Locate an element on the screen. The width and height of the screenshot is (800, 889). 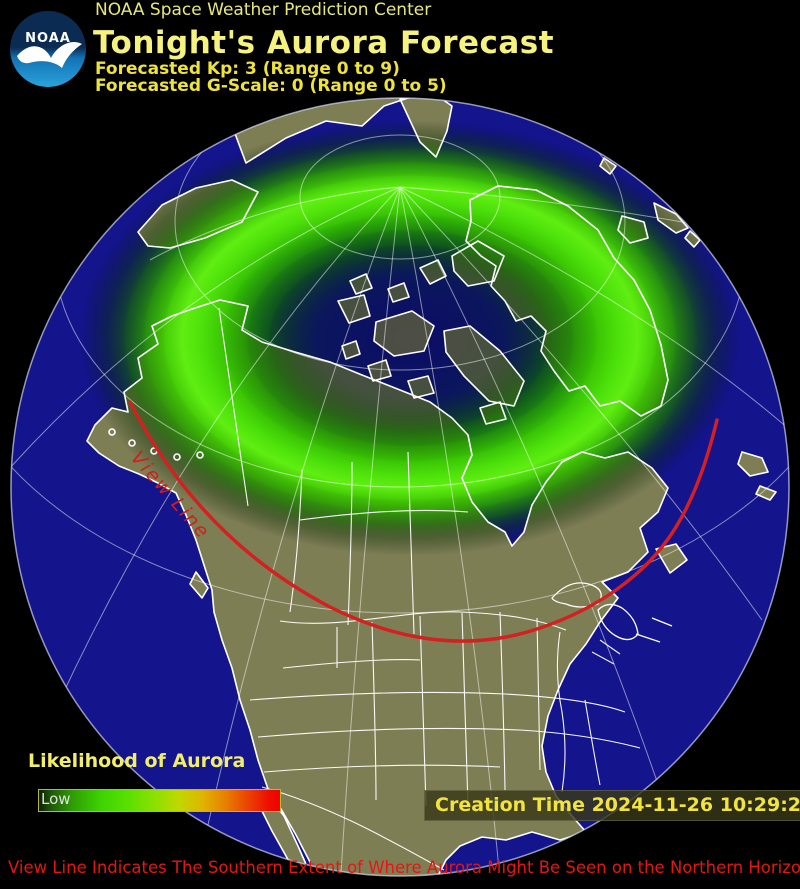
seagull-icon is located at coordinates (49, 54).